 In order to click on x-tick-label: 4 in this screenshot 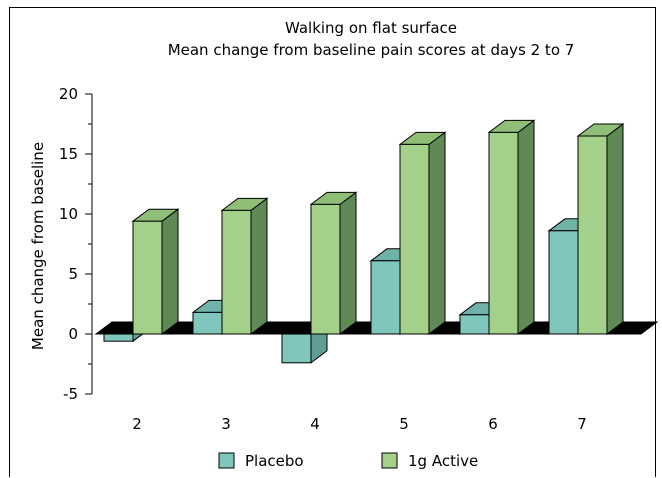, I will do `click(315, 424)`.